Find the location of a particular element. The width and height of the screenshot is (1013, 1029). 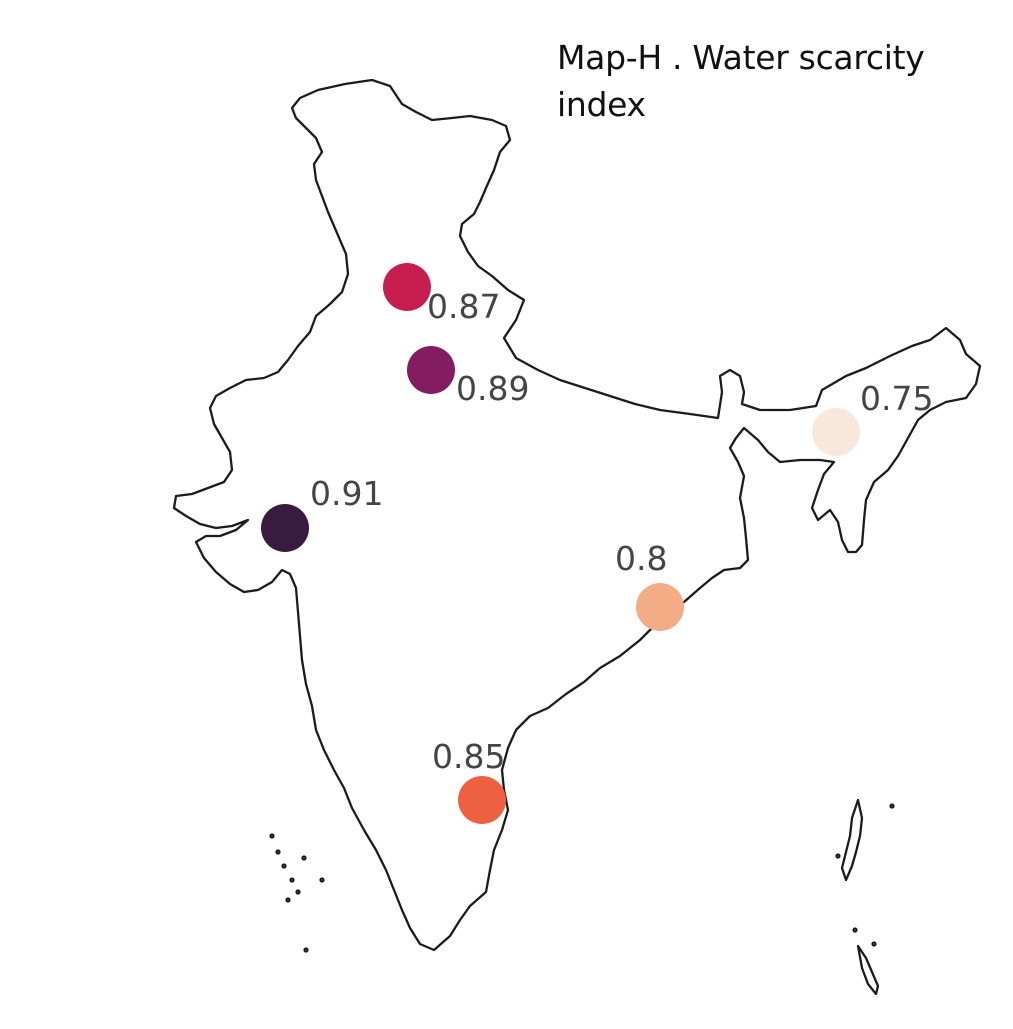

marker-label-p5: 0.8 is located at coordinates (641, 558).